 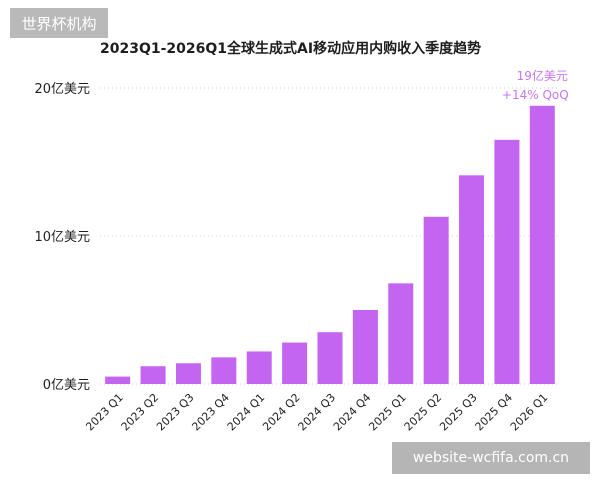 I want to click on y-tick-label: 0亿美元, so click(x=66, y=385).